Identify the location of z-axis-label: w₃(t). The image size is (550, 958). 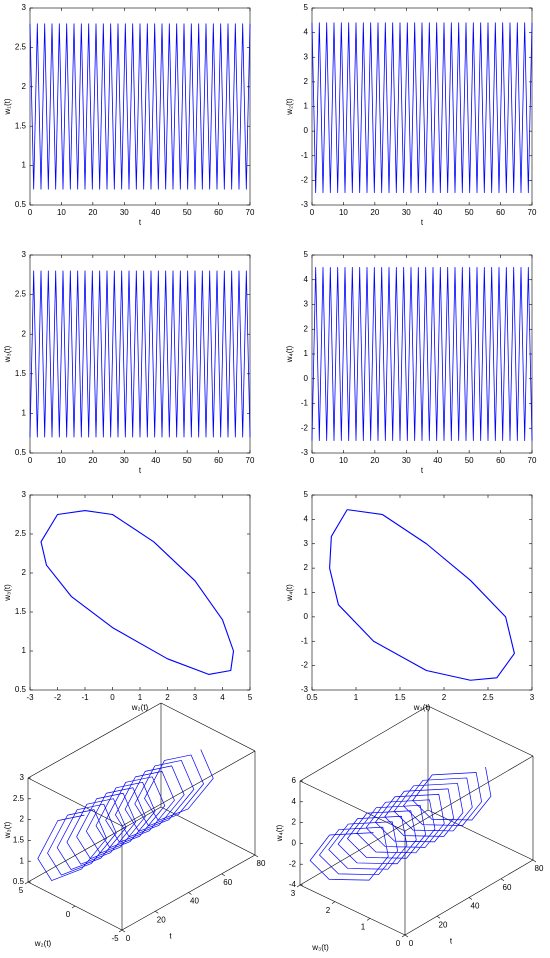
(7, 830).